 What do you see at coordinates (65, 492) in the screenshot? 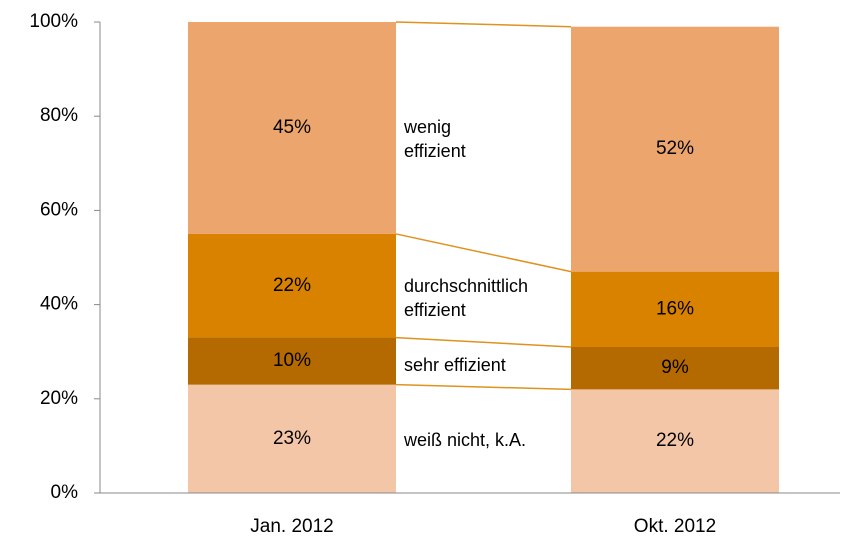
I see `y-tick-label: 0%` at bounding box center [65, 492].